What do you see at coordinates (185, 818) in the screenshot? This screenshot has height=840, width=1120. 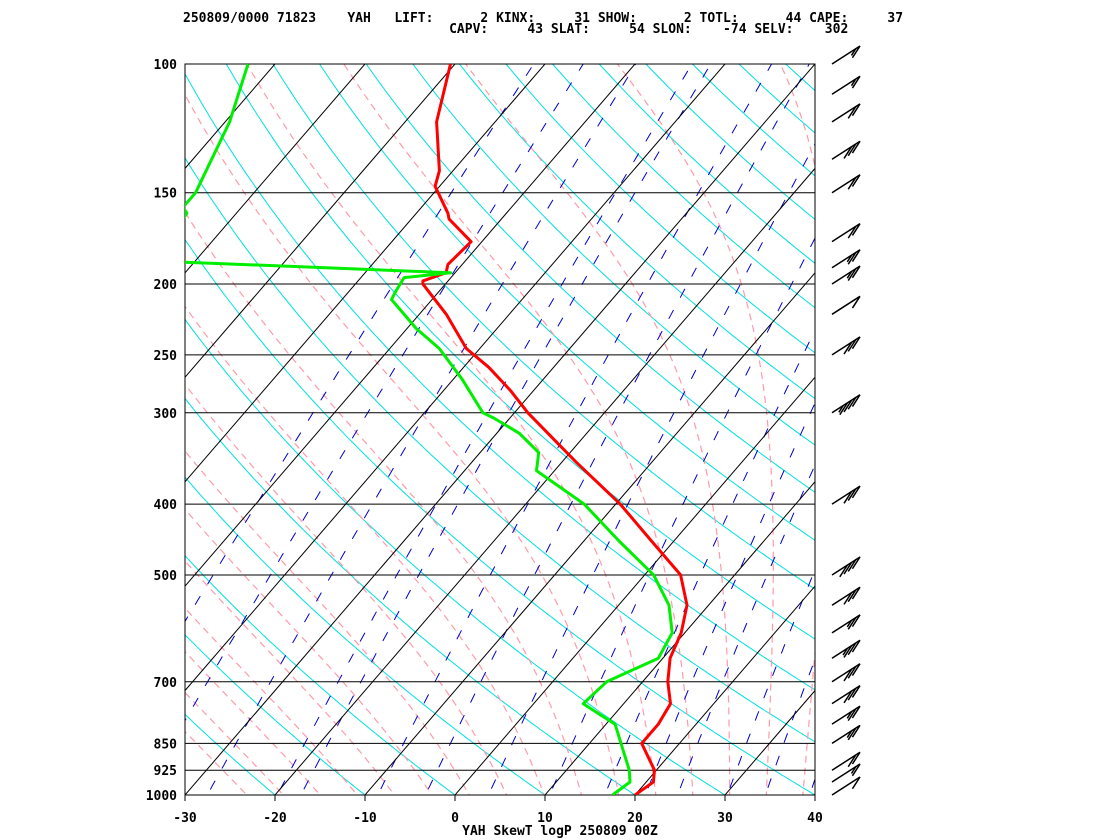 I see `x-tick-label: -30` at bounding box center [185, 818].